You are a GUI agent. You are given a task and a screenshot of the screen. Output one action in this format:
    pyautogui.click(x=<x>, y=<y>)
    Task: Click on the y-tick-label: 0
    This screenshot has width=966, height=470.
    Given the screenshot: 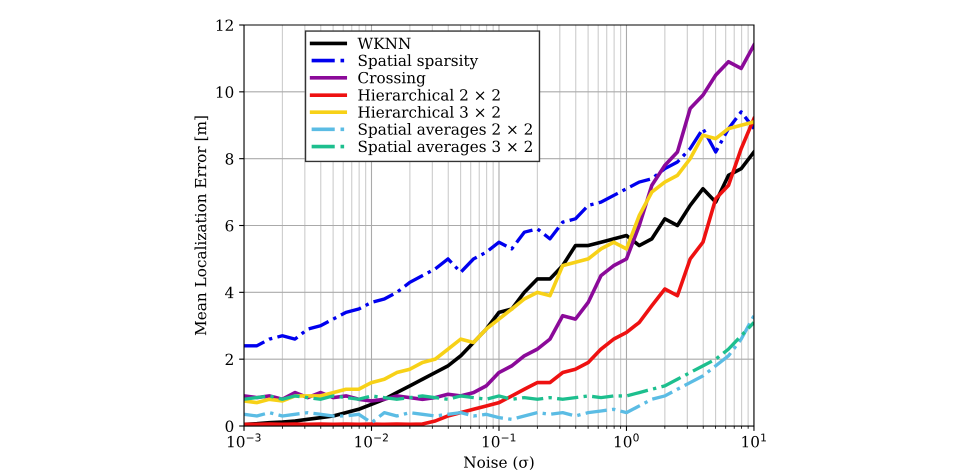 What is the action you would take?
    pyautogui.click(x=230, y=426)
    